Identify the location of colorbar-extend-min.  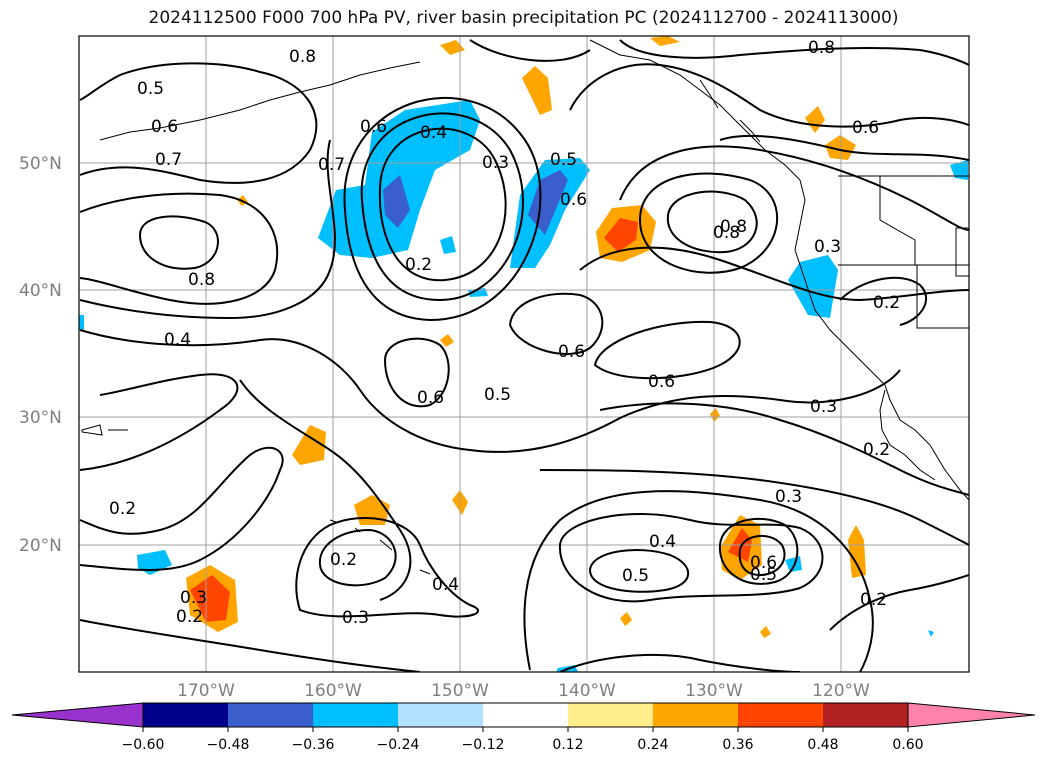
(77, 715).